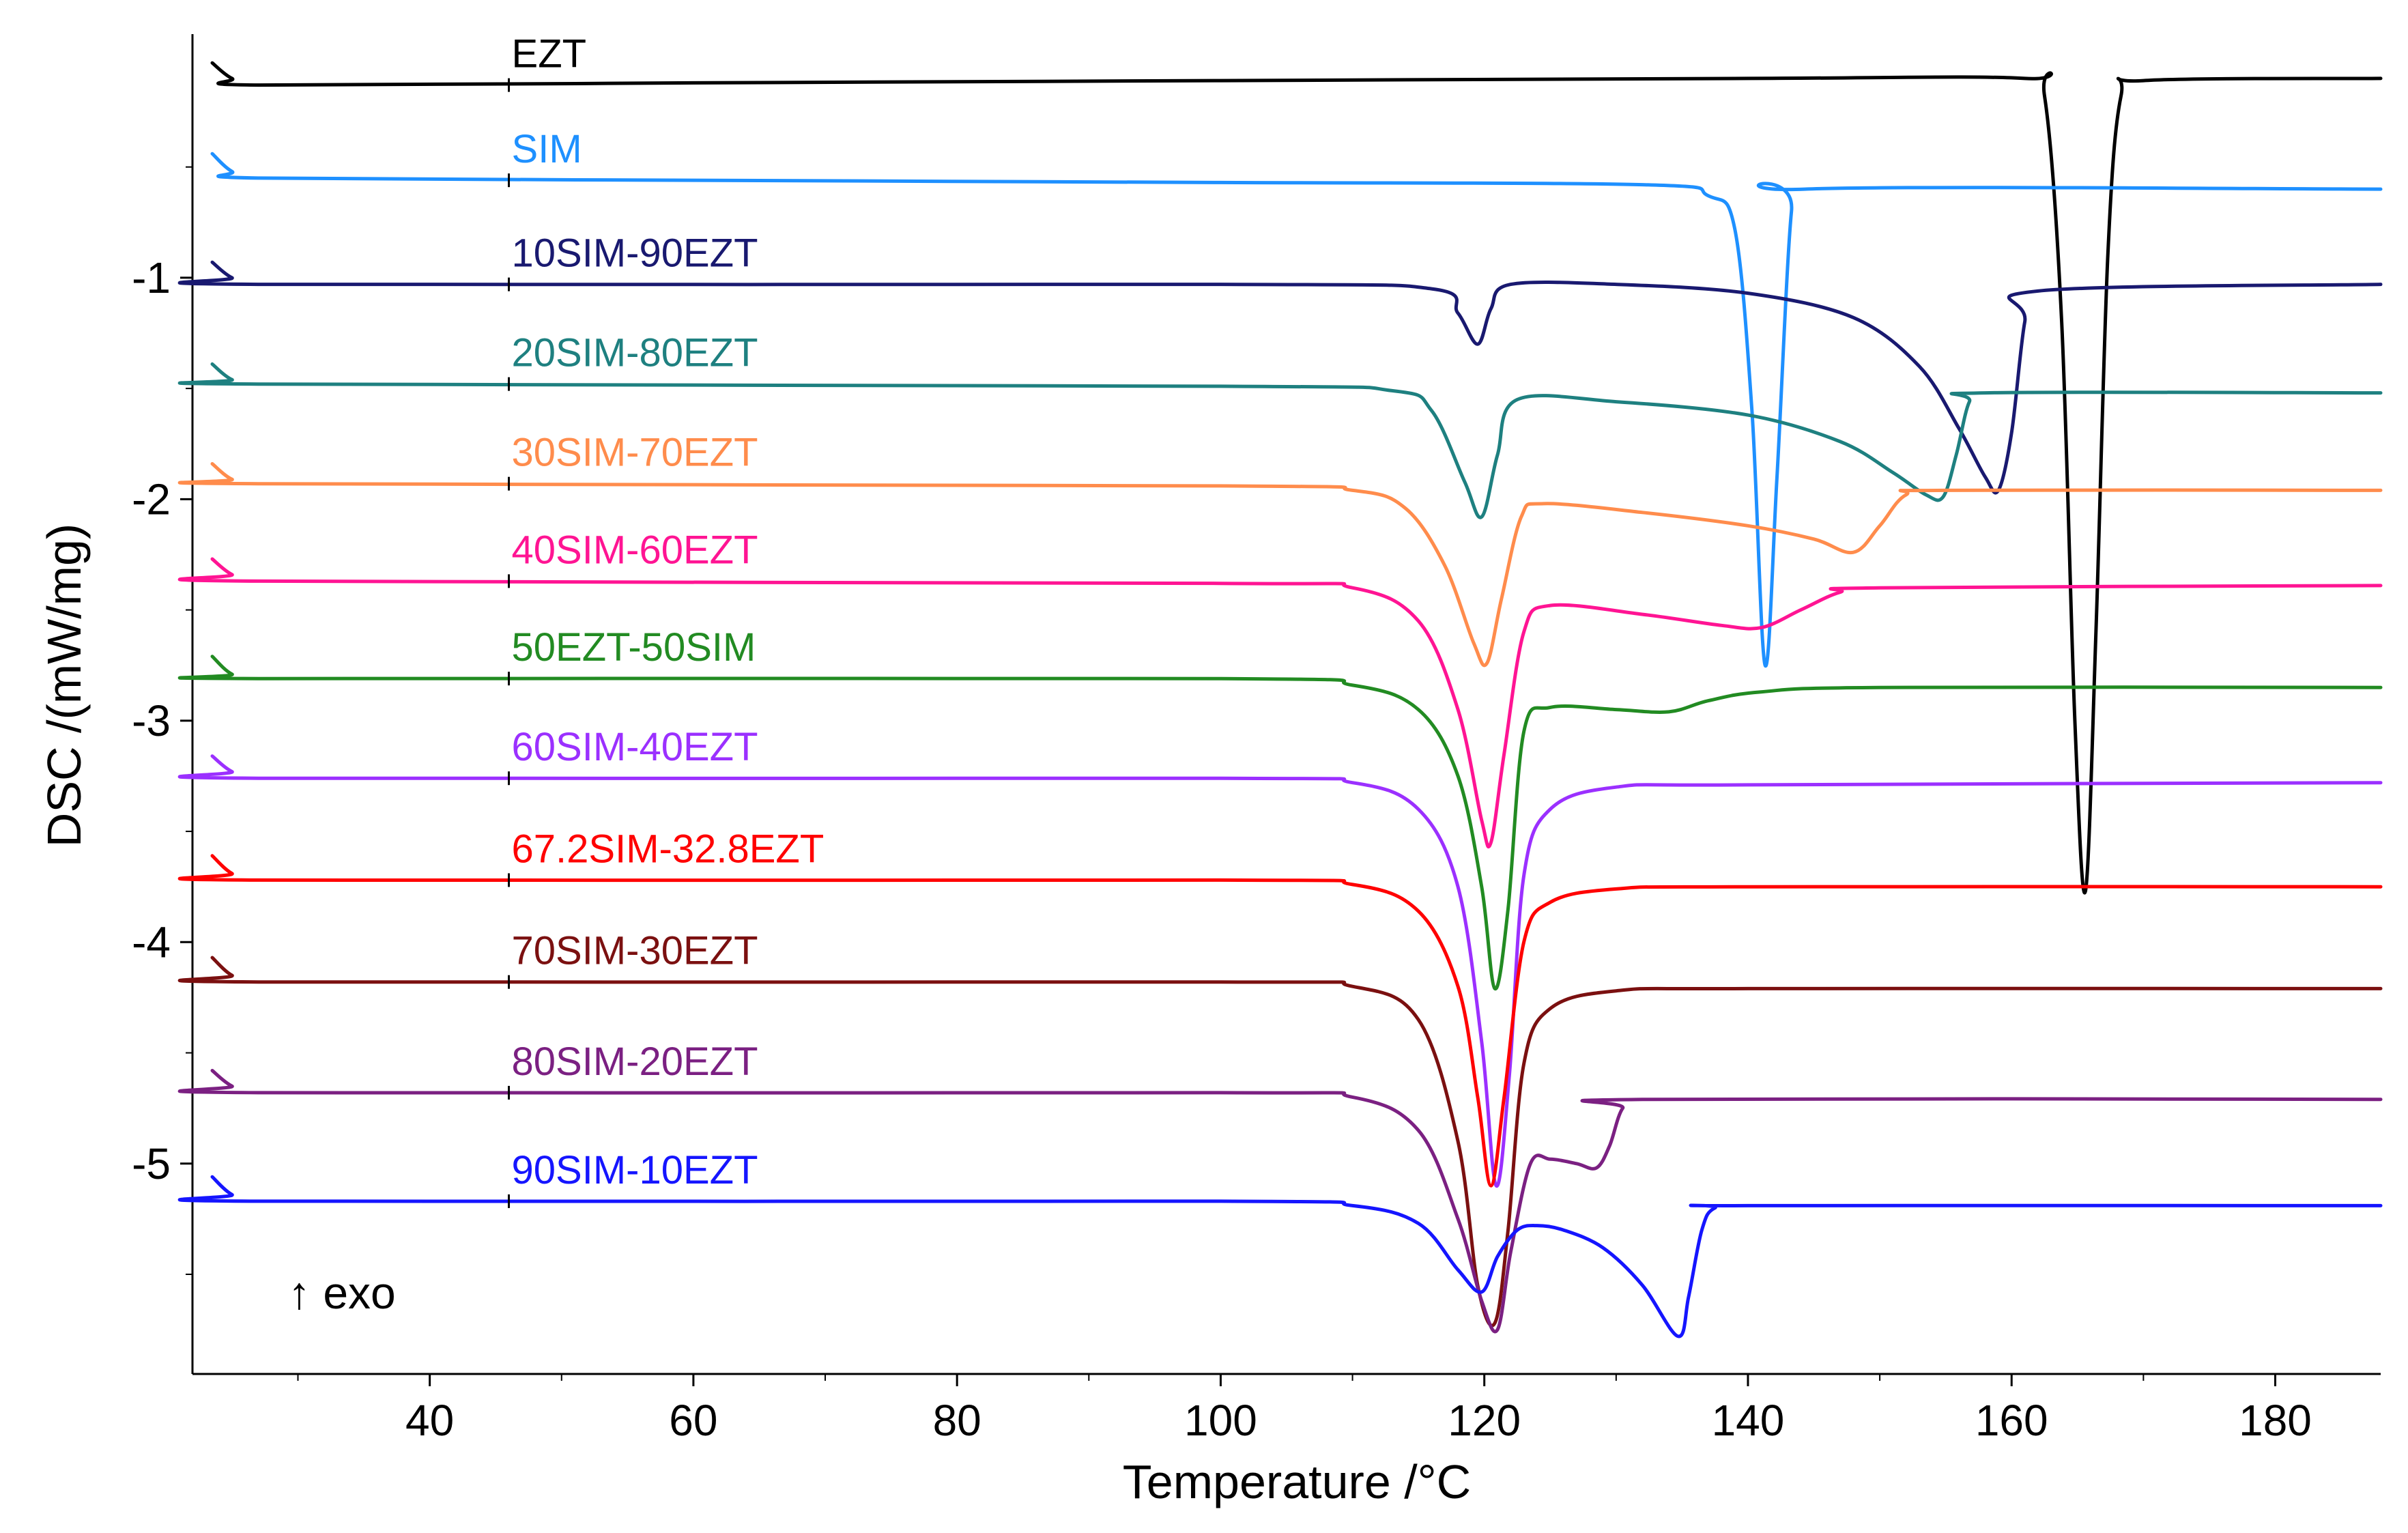 This screenshot has width=2408, height=1533. I want to click on series-label-sim: SIM, so click(547, 149).